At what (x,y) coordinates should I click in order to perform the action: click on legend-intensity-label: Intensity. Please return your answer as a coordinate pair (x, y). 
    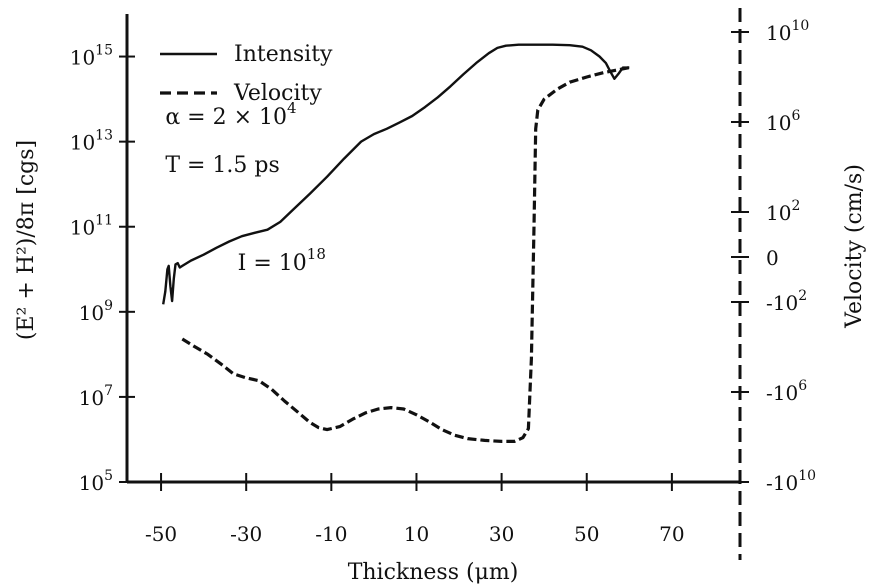
    Looking at the image, I should click on (283, 54).